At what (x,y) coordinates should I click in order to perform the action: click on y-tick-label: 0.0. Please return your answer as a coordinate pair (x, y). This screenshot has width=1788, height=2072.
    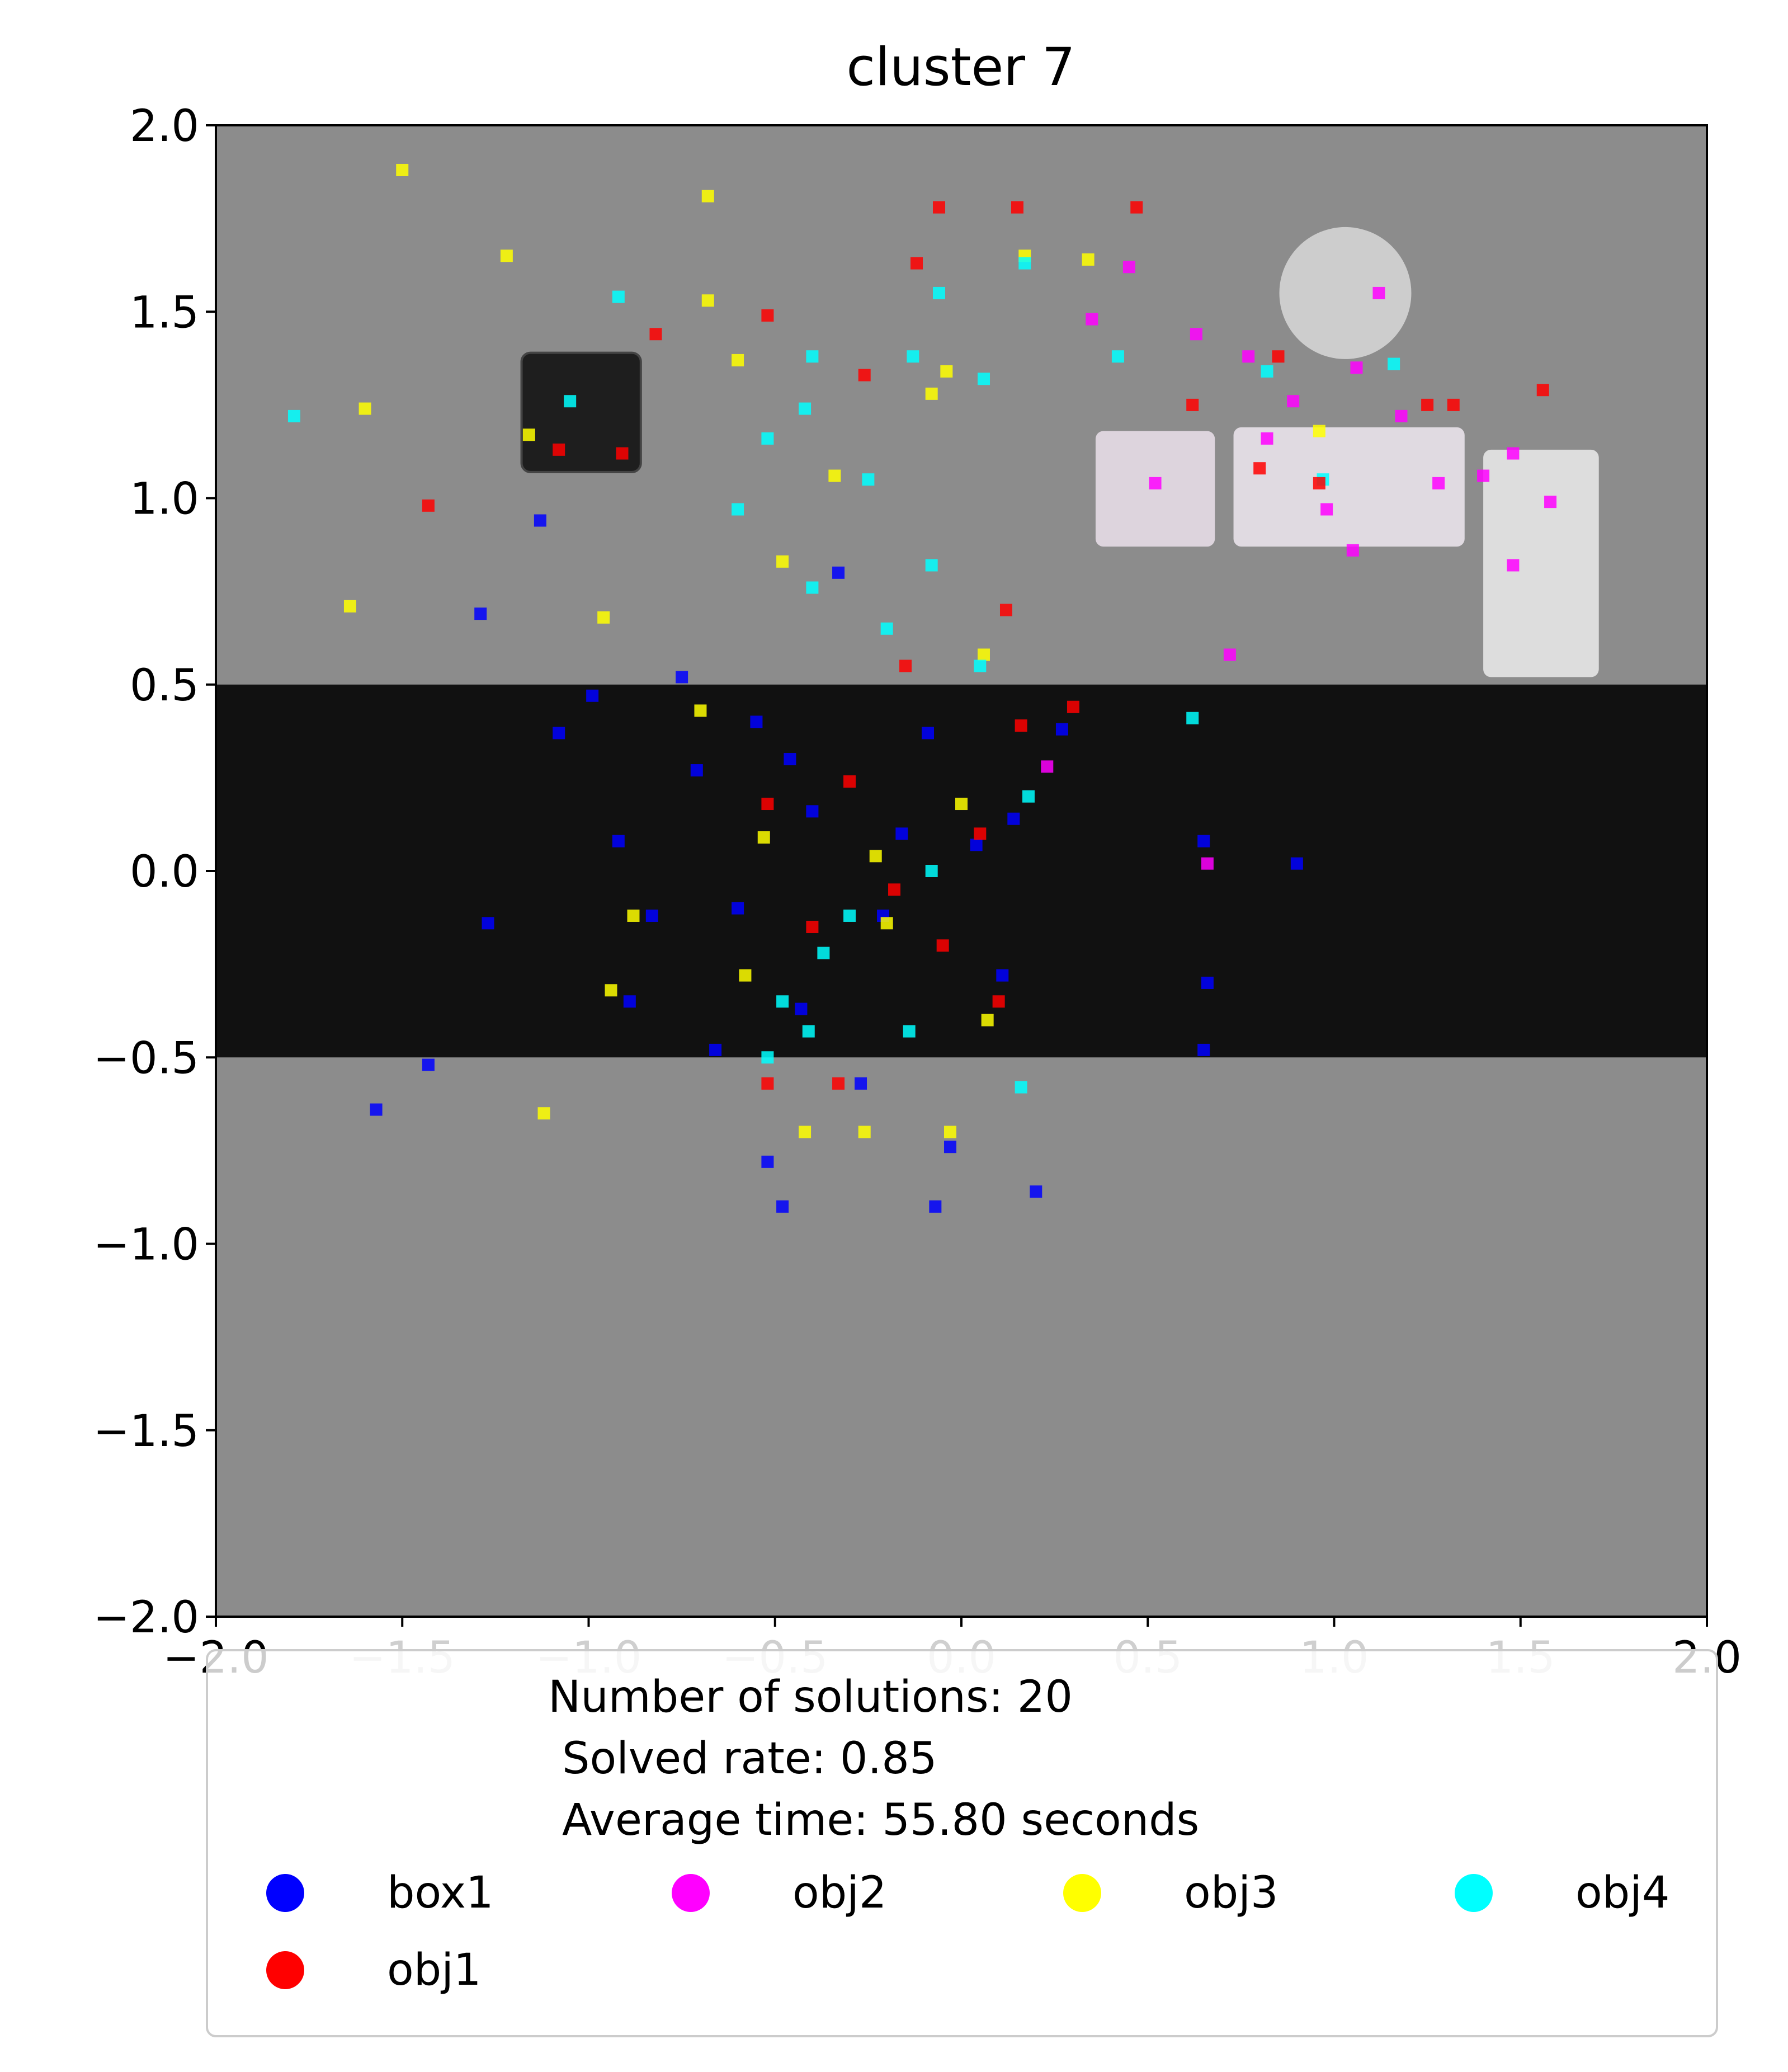
    Looking at the image, I should click on (164, 872).